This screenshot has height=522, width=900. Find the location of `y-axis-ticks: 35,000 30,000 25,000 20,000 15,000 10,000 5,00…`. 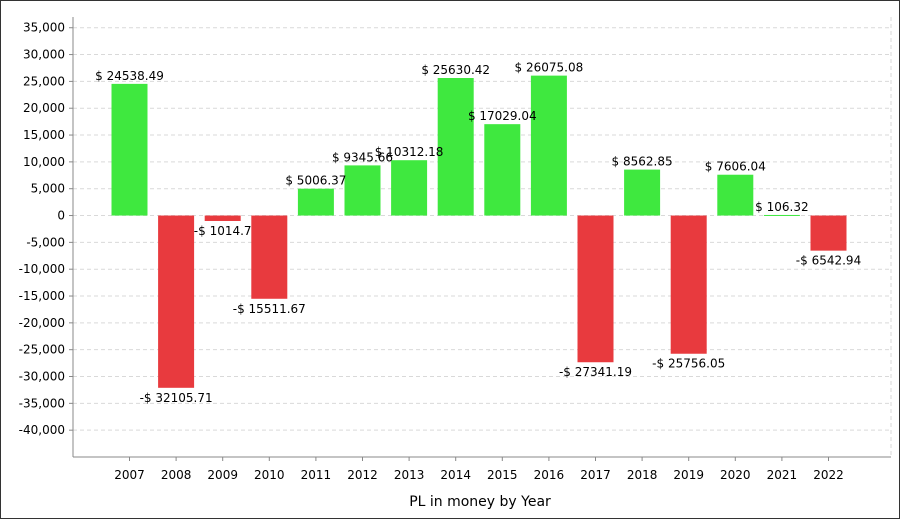

y-axis-ticks: 35,000 30,000 25,000 20,000 15,000 10,000 5,00… is located at coordinates (46, 229).